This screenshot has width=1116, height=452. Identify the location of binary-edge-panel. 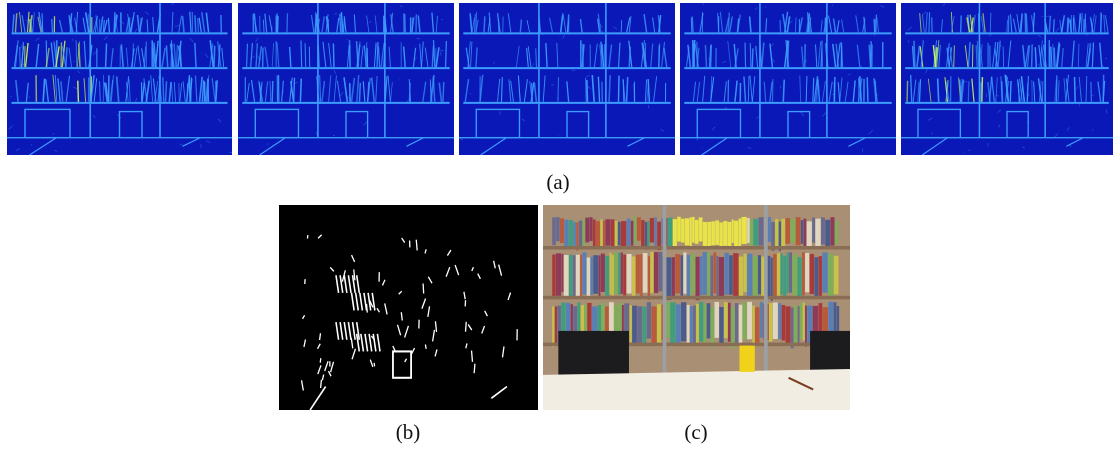
(408, 307).